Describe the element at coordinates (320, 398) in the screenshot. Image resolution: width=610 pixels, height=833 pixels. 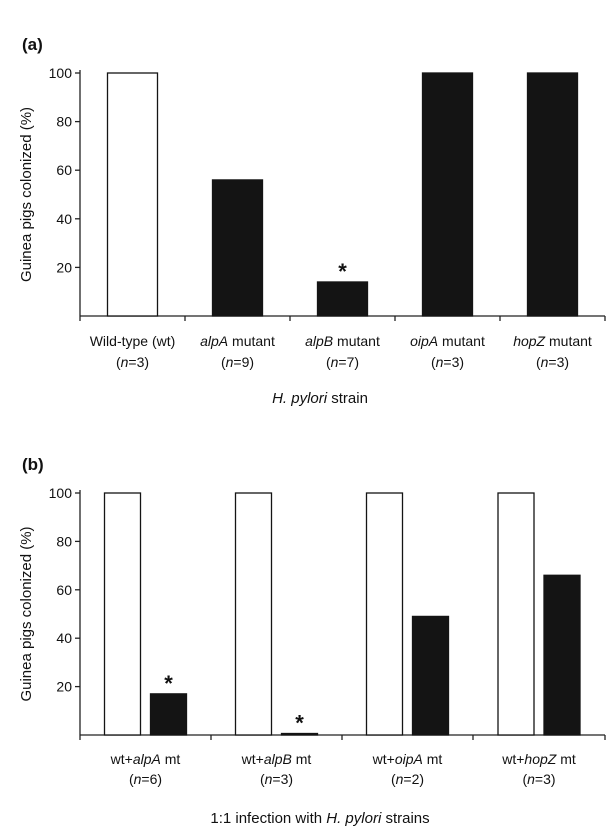
I see `x-axis-title: H. pylori strain` at that location.